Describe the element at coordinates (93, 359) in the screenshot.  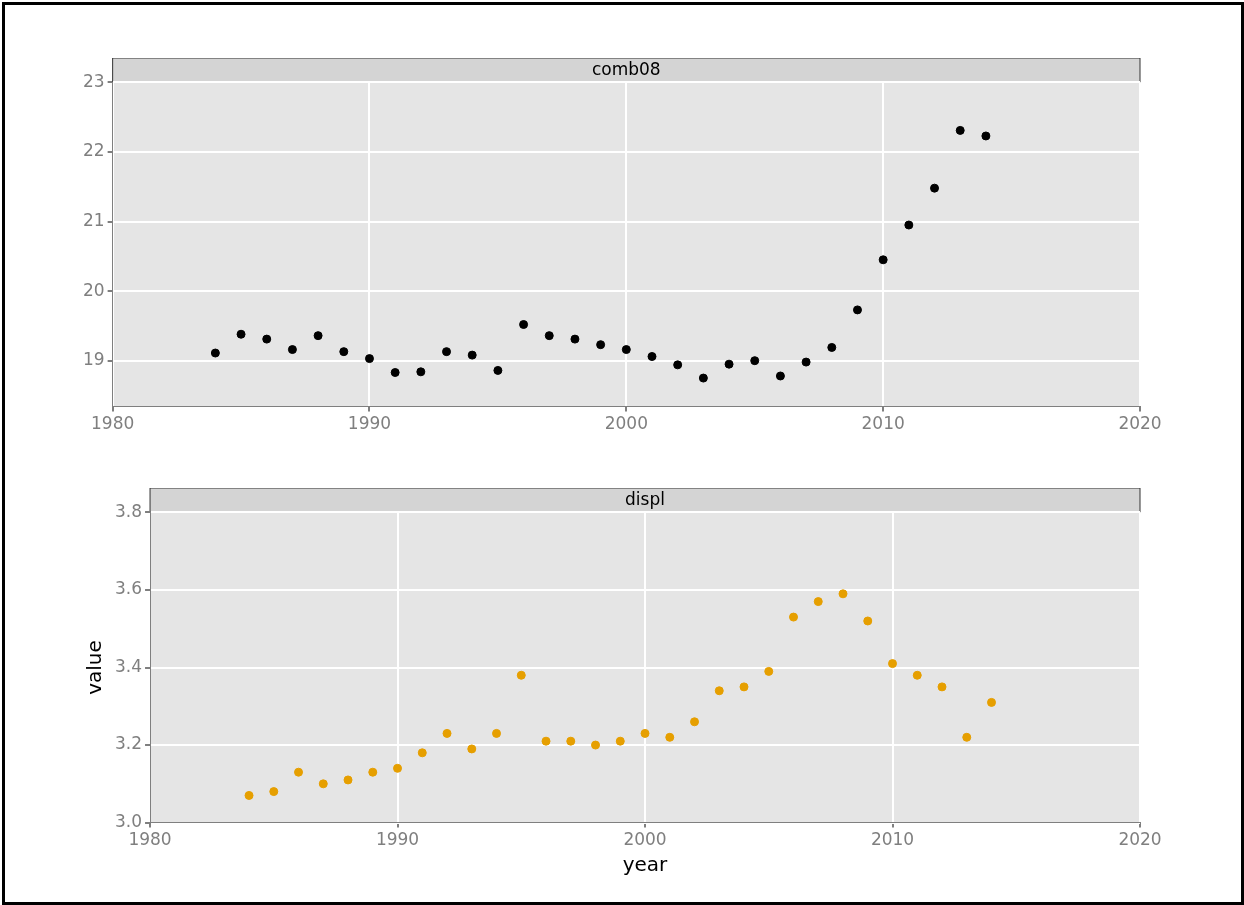
I see `y-tick-label: 19` at that location.